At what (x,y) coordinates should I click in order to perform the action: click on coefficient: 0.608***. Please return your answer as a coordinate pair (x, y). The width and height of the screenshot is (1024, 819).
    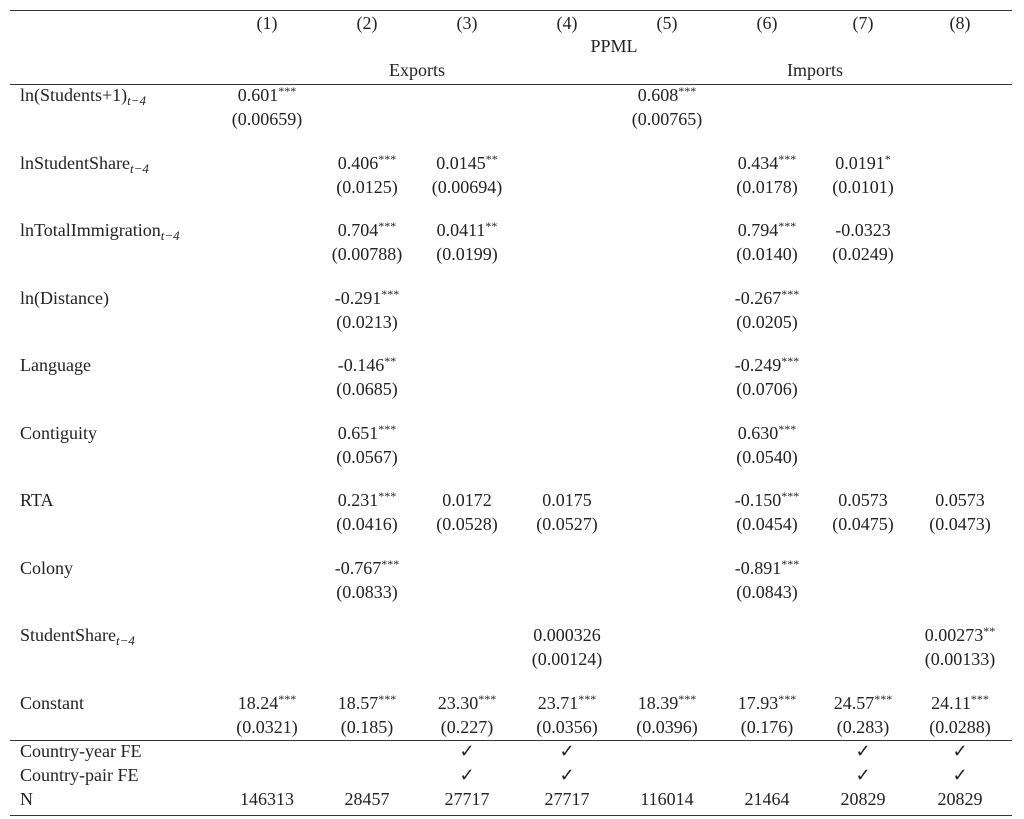
    Looking at the image, I should click on (667, 95).